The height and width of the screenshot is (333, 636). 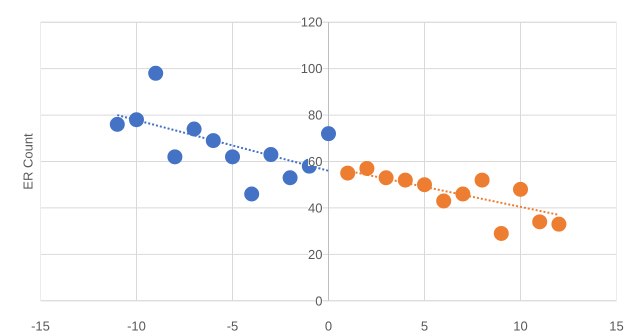 What do you see at coordinates (28, 161) in the screenshot?
I see `y-axis-title: ER Count` at bounding box center [28, 161].